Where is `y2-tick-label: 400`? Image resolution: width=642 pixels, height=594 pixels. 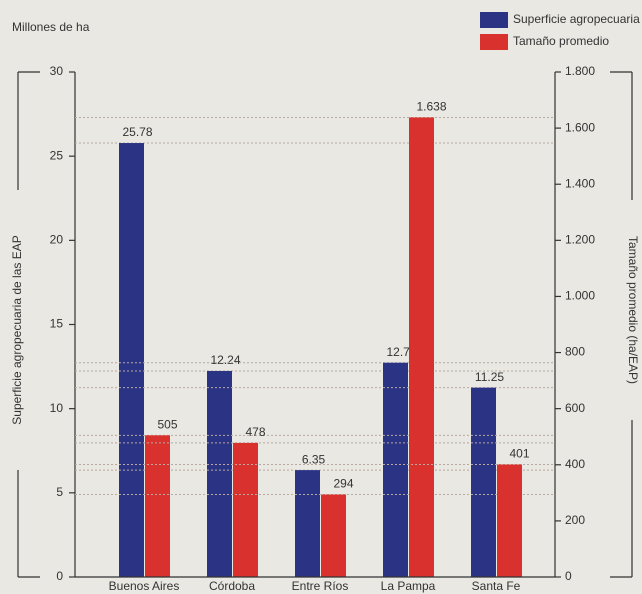
y2-tick-label: 400 is located at coordinates (575, 464).